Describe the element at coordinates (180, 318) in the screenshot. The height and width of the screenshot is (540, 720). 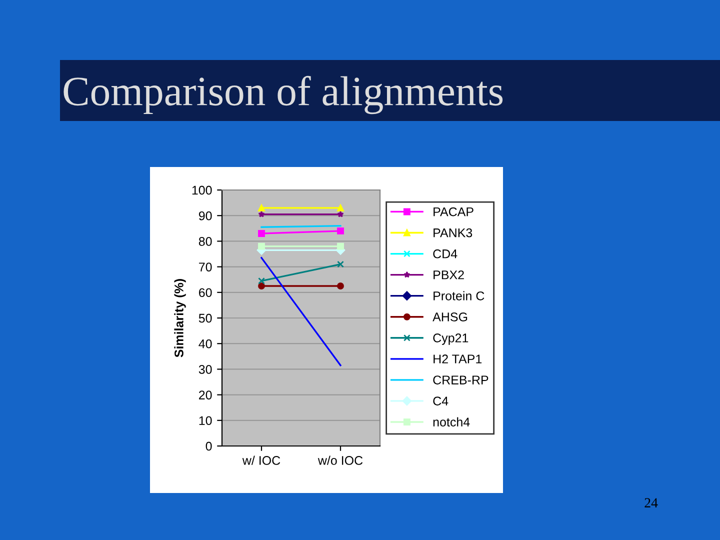
I see `y-axis-title: Similarity (%)` at that location.